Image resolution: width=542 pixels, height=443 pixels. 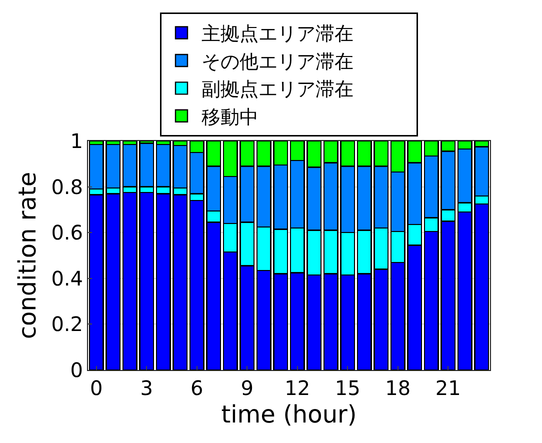 I want to click on legend-label: 主拠点エリア滞在, so click(x=278, y=34).